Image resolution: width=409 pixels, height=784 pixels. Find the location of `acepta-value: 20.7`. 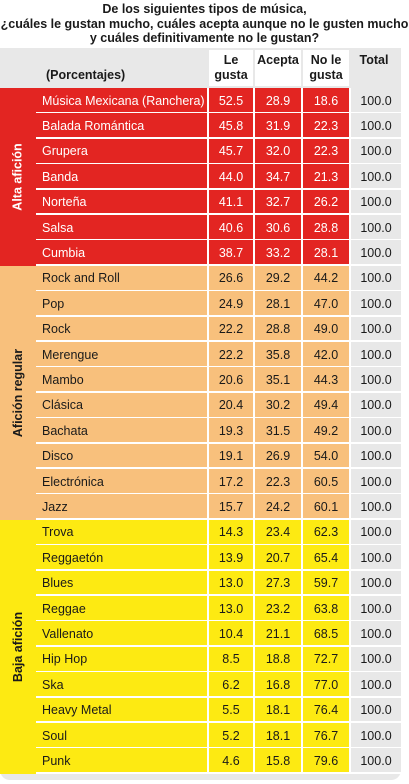

acepta-value: 20.7 is located at coordinates (278, 557).